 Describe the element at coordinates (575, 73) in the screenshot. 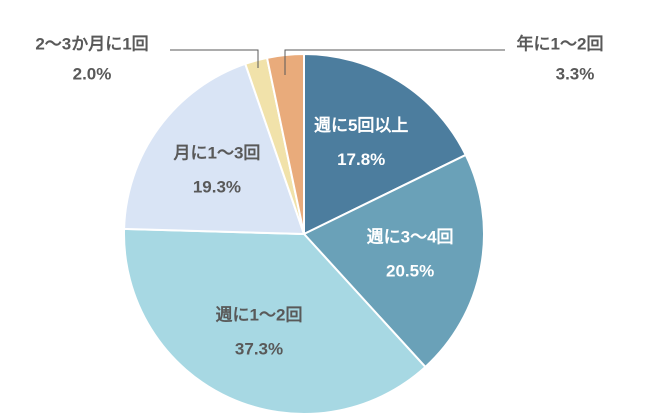

I see `value-label: 3.3%` at that location.